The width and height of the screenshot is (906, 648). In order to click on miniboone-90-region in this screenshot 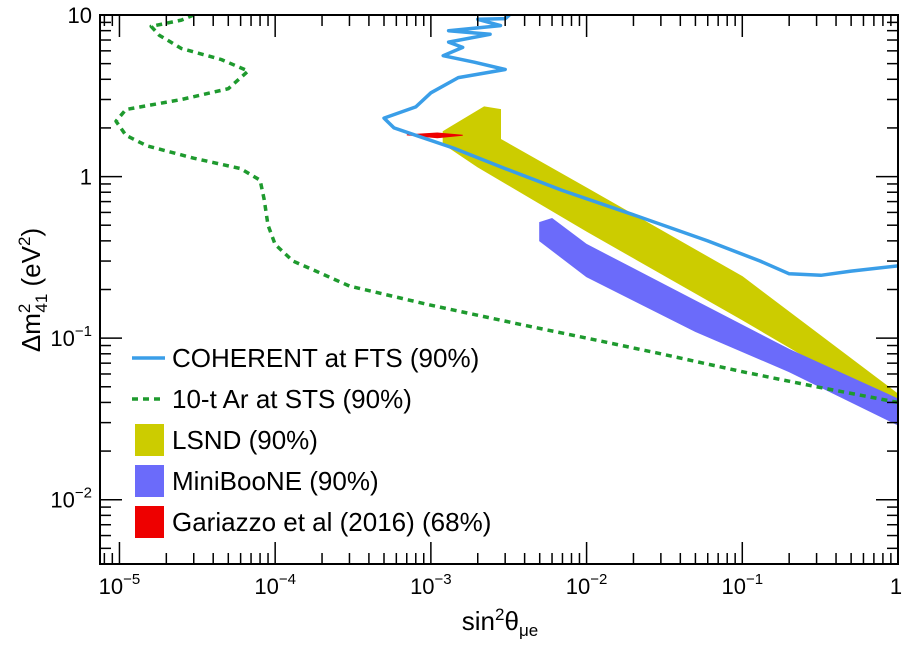, I will do `click(718, 321)`.